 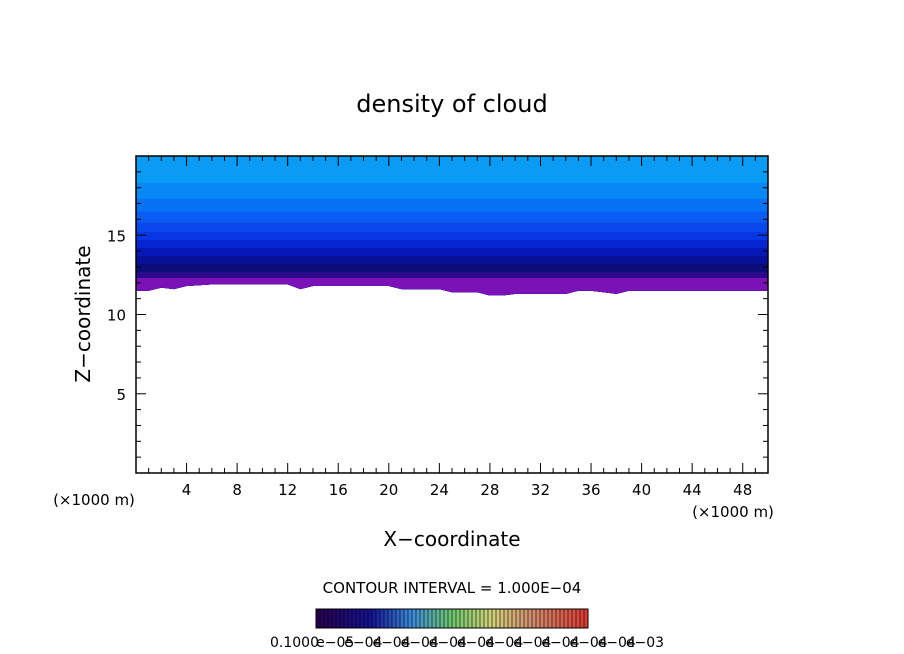 I want to click on x-tick-label: 20, so click(x=388, y=490).